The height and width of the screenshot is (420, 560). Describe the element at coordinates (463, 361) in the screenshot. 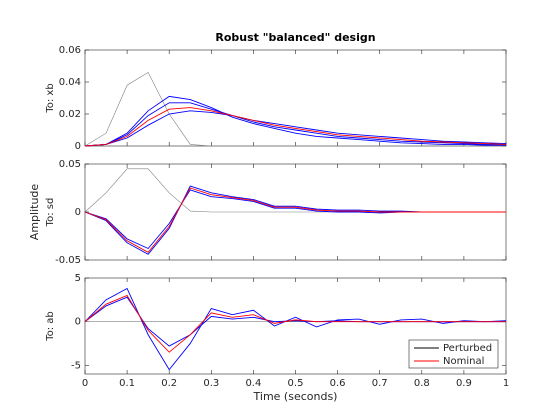

I see `legend-label: Nominal` at that location.